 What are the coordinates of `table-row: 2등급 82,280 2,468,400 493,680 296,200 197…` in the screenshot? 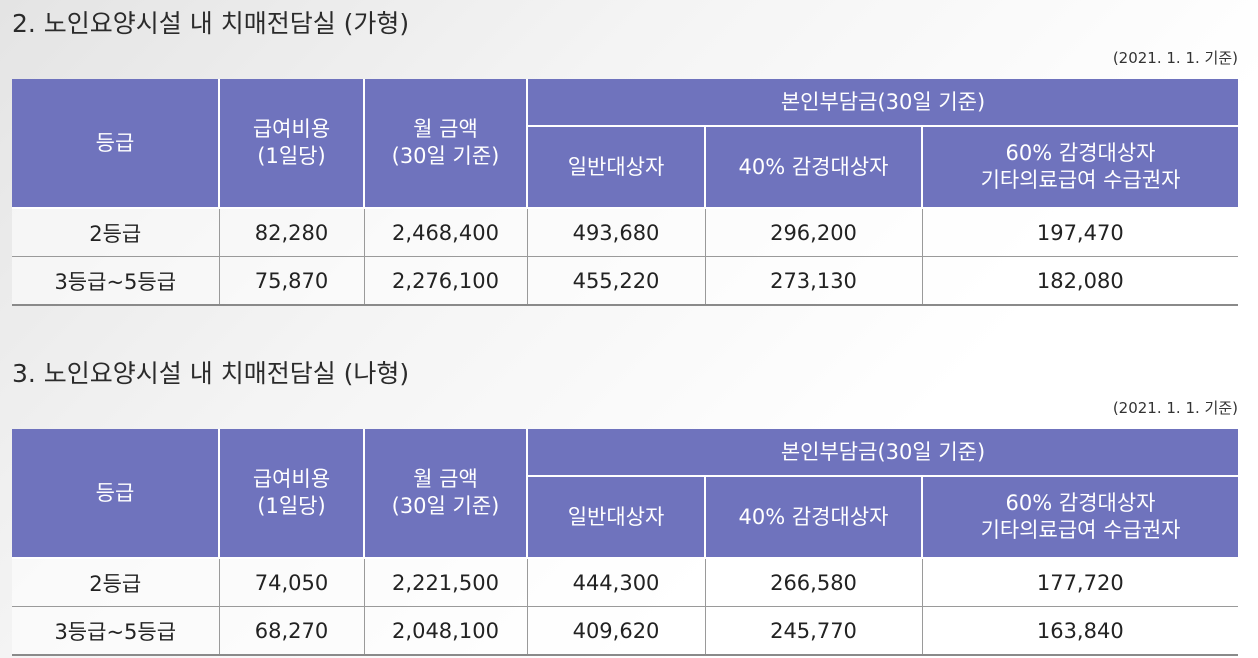 It's located at (625, 232).